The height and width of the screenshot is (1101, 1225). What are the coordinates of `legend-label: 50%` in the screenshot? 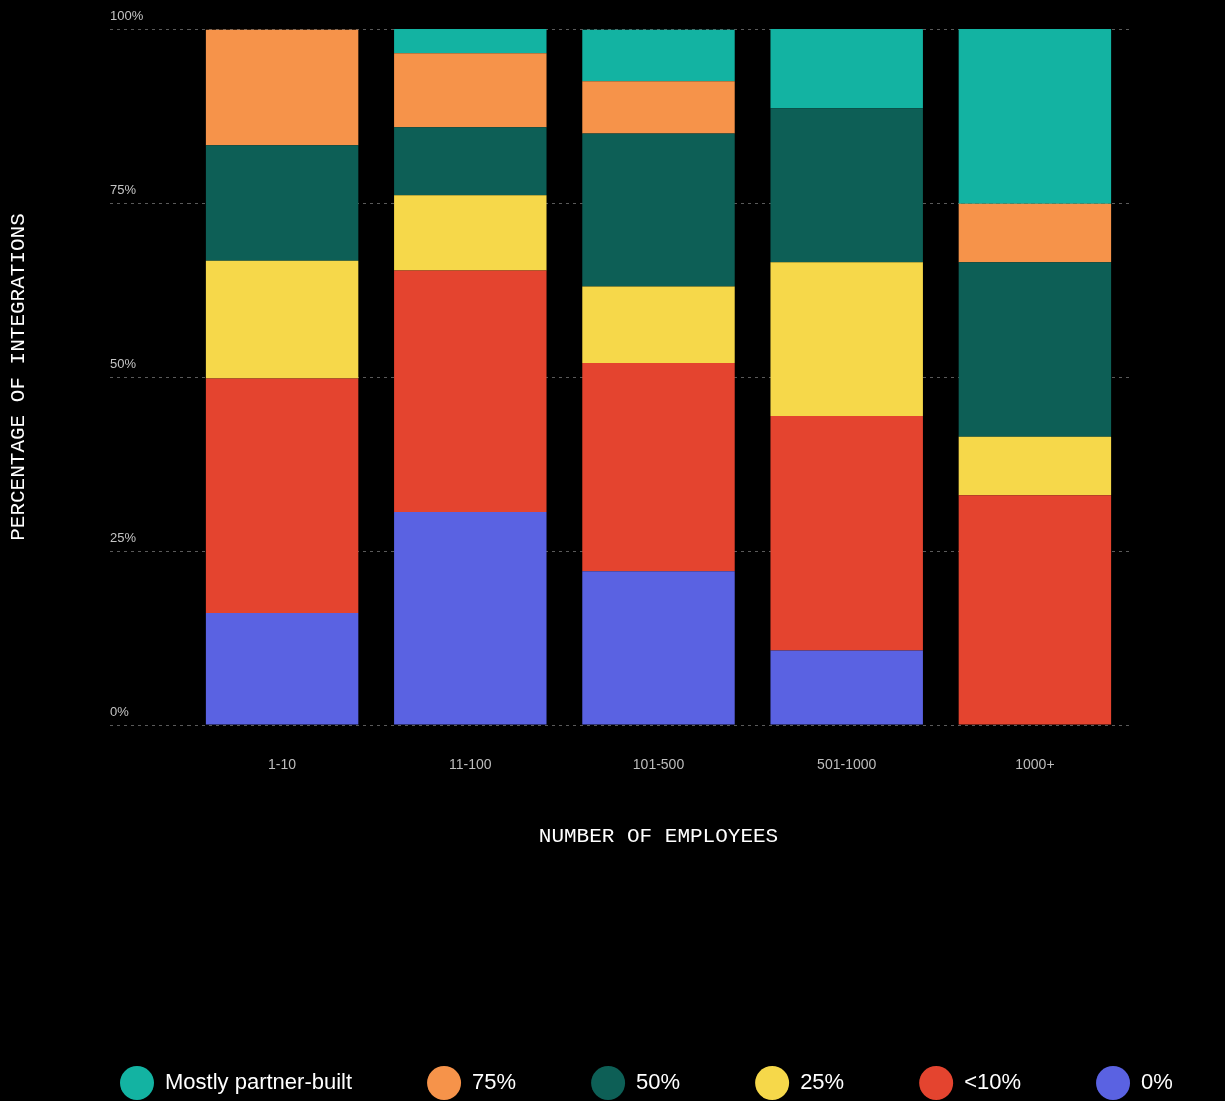 It's located at (658, 1082).